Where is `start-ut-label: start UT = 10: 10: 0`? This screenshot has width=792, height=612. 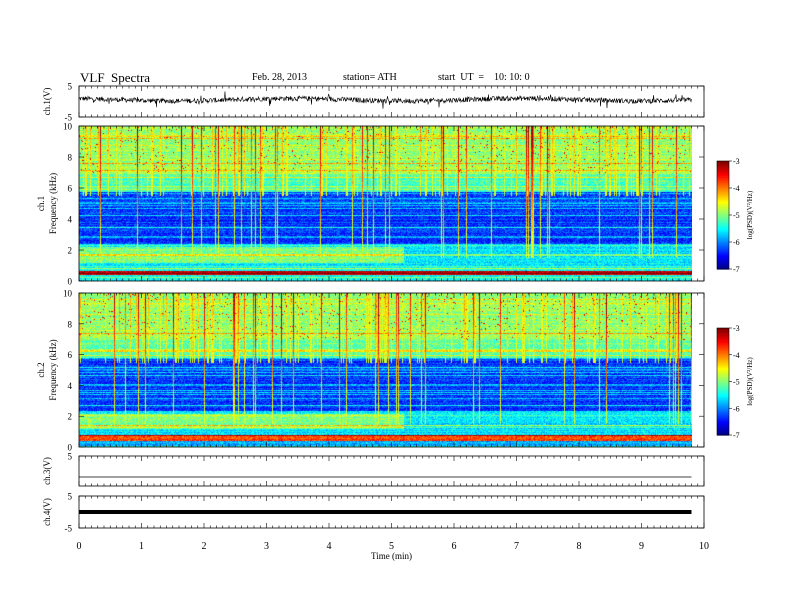
start-ut-label: start UT = 10: 10: 0 is located at coordinates (484, 77).